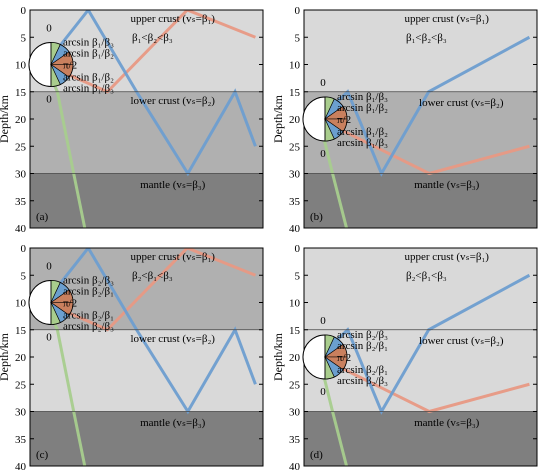  I want to click on panel-label: (a), so click(42, 217).